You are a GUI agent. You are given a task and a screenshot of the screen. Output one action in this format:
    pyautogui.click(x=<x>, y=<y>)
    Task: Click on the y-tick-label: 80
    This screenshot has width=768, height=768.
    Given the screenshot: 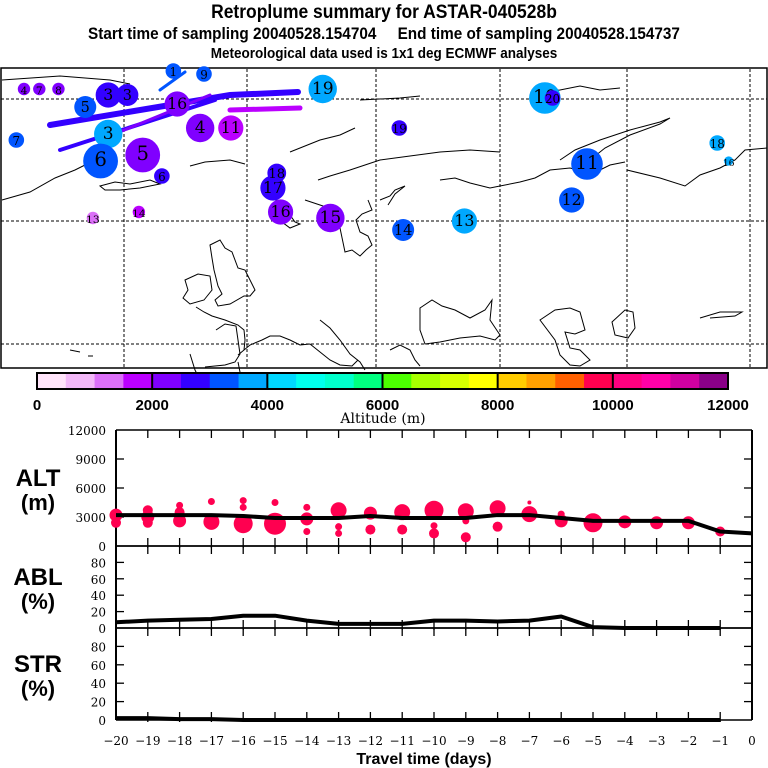 What is the action you would take?
    pyautogui.click(x=98, y=647)
    